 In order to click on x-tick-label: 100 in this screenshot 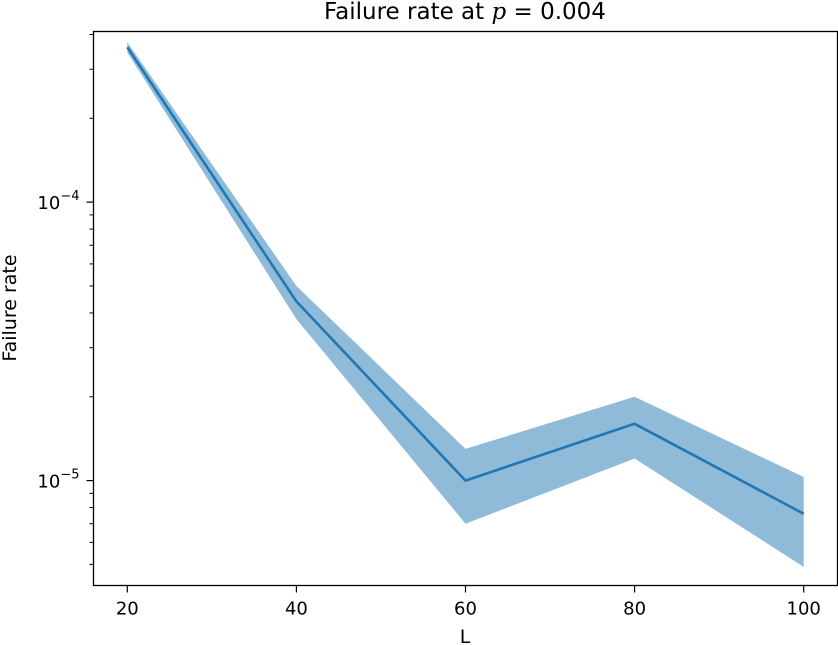, I will do `click(804, 609)`.